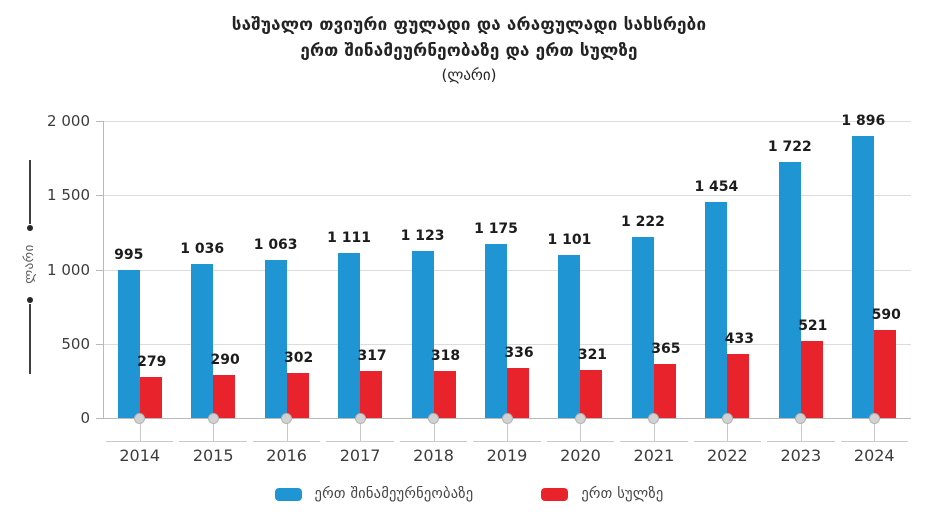 This screenshot has width=938, height=520. I want to click on value-label-household-2020: 1 101, so click(569, 239).